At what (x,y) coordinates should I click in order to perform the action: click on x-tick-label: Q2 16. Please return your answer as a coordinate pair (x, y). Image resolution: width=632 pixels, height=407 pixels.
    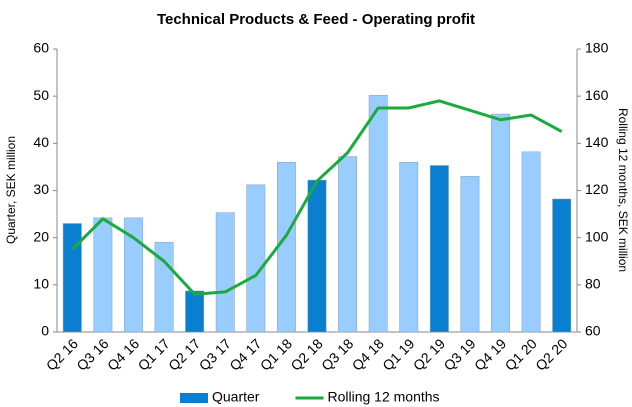
    Looking at the image, I should click on (62, 354).